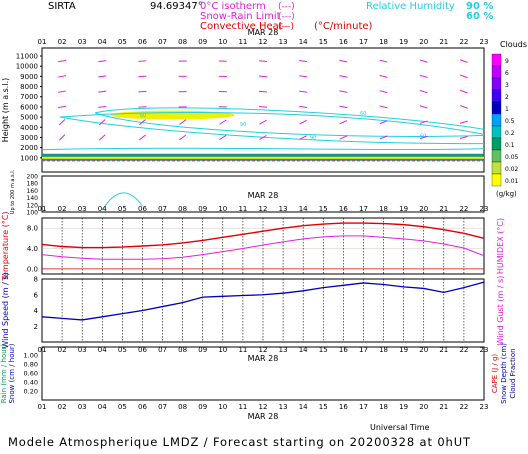 This screenshot has width=528, height=454. Describe the element at coordinates (102, 91) in the screenshot. I see `wind-barb-r2-c3` at that location.